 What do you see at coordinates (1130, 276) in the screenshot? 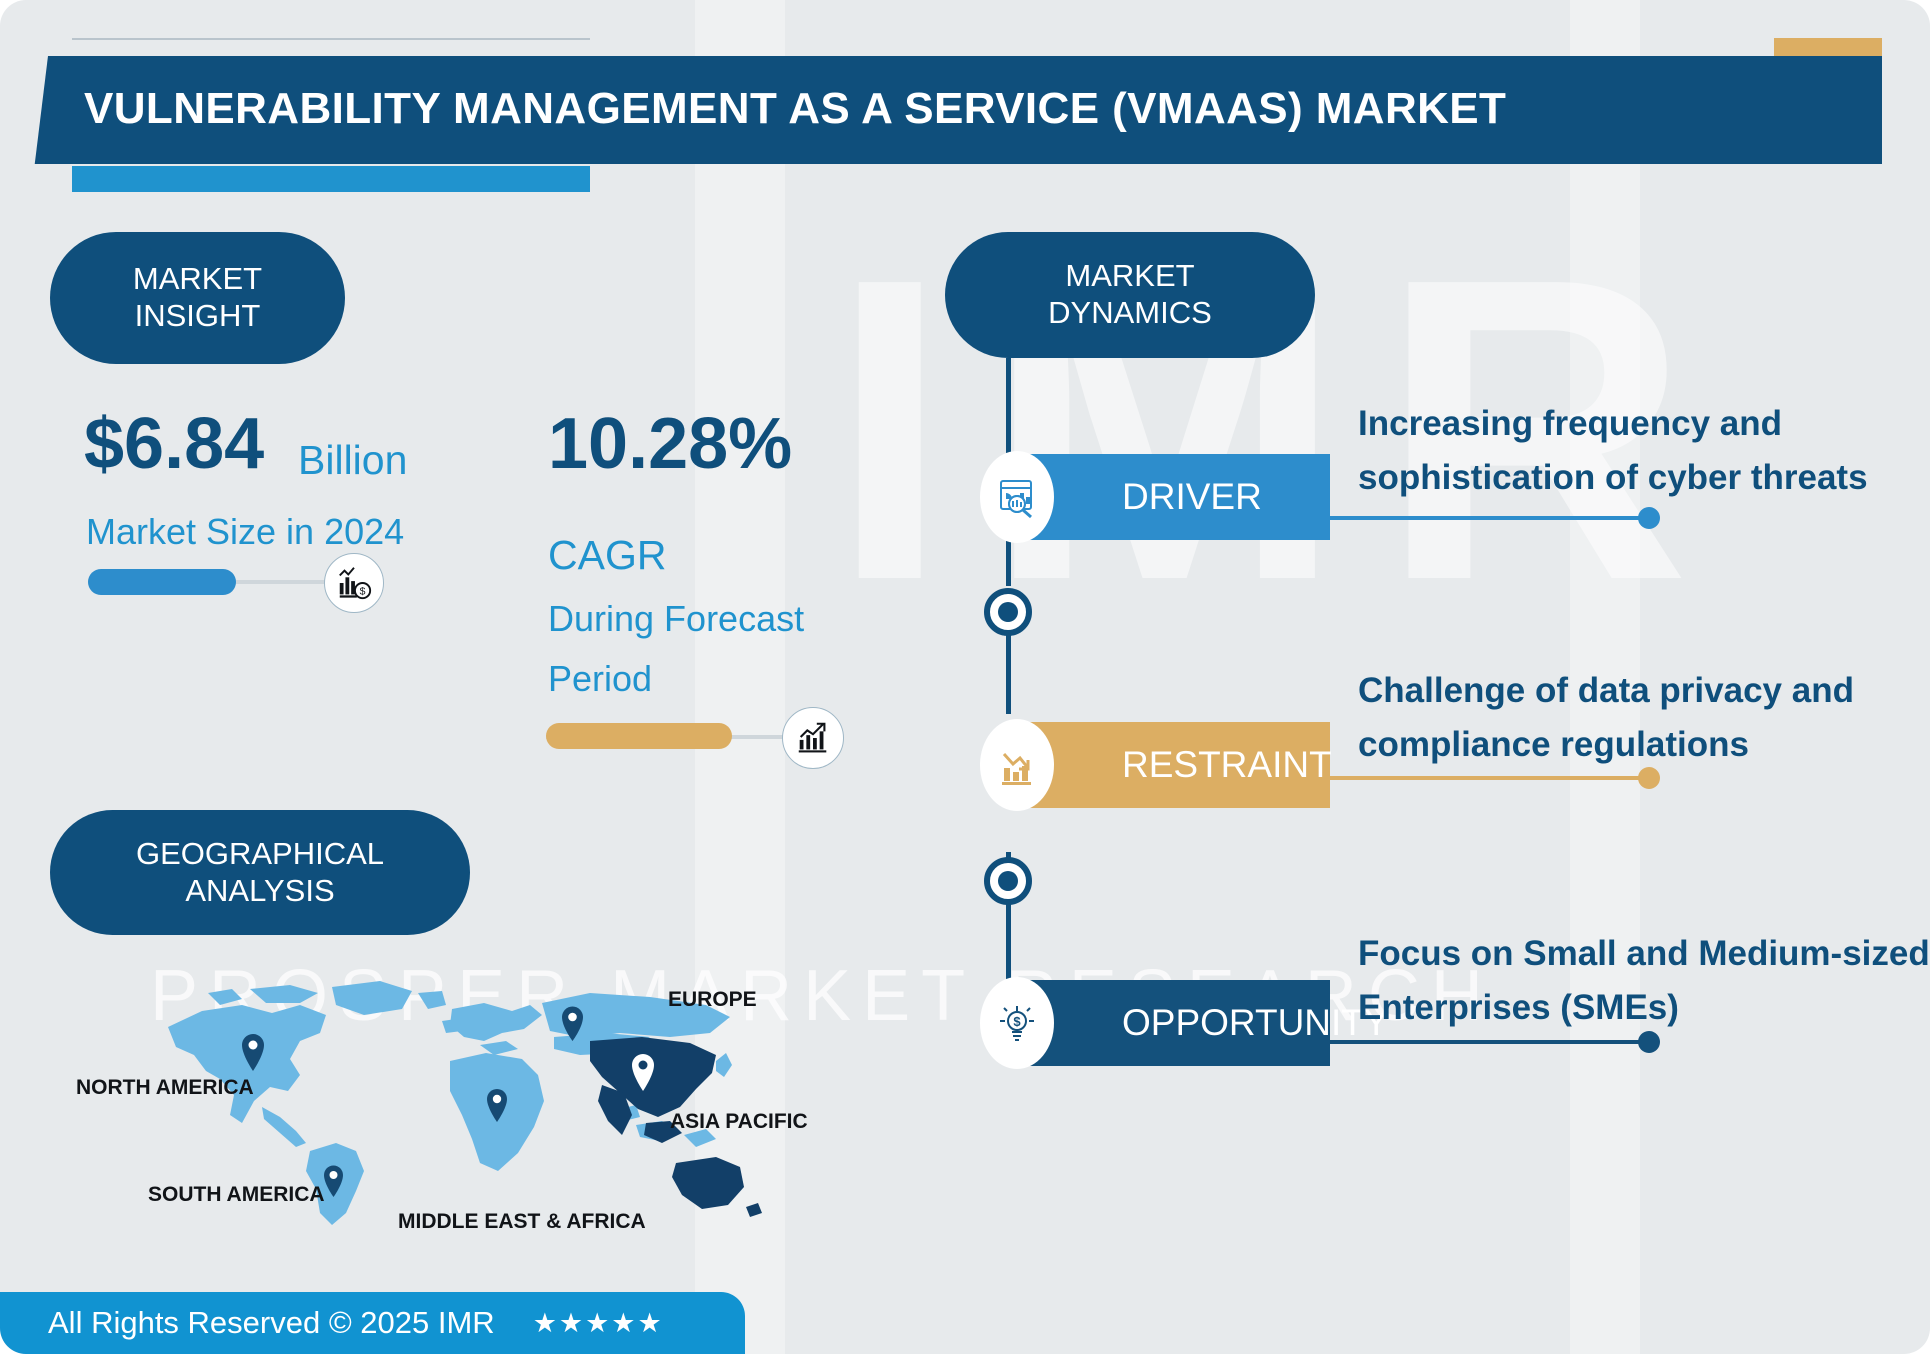
I see `market-dynamics-pill-line1: MARKET` at bounding box center [1130, 276].